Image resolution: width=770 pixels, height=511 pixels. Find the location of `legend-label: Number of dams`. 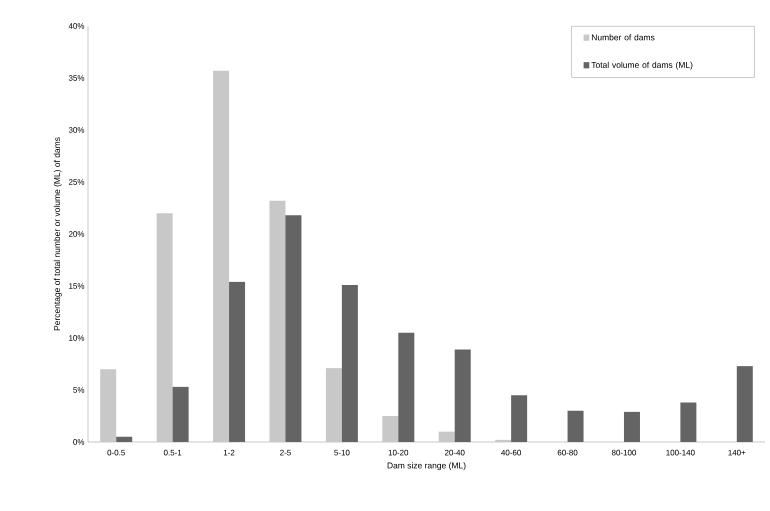

legend-label: Number of dams is located at coordinates (623, 37).